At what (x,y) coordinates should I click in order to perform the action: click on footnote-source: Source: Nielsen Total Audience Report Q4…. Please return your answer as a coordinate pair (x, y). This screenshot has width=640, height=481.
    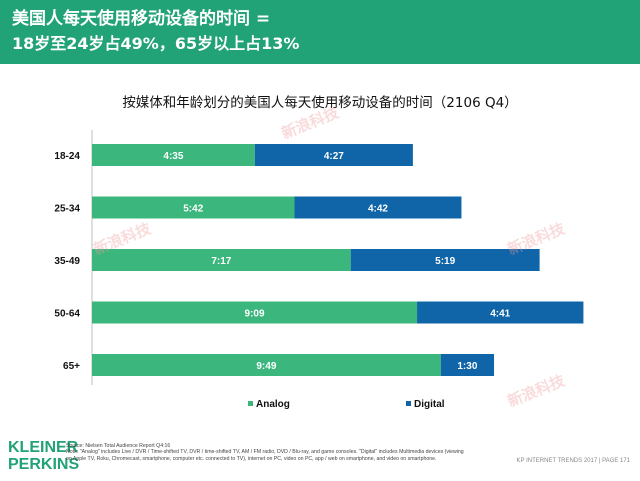
    Looking at the image, I should click on (118, 446).